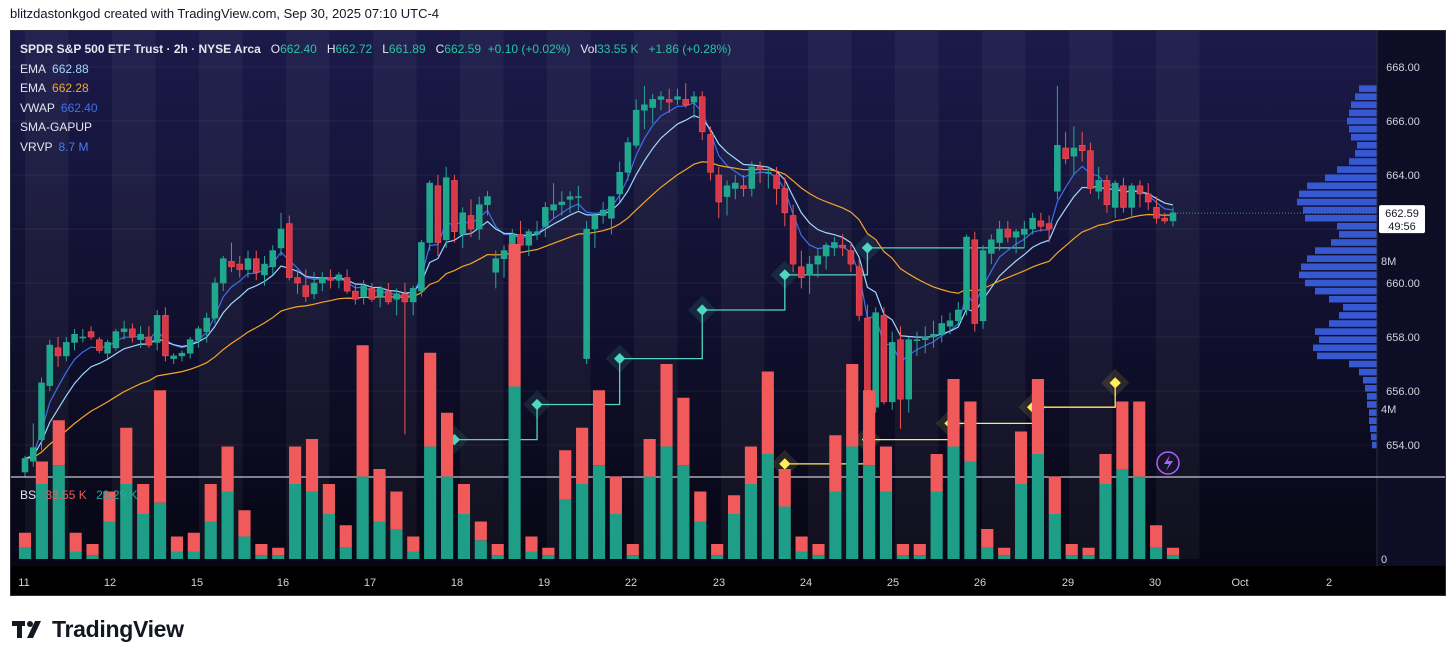 This screenshot has height=663, width=1456. I want to click on time-tick-label: 2, so click(1329, 583).